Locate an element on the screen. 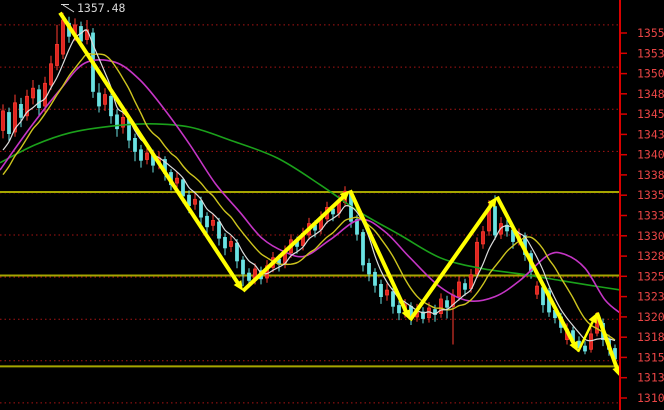  price-axis-label: 1350 is located at coordinates (650, 74).